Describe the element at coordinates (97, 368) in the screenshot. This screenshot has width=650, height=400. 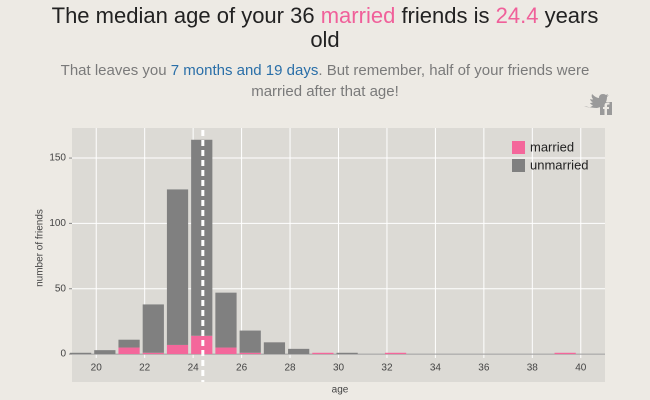
I see `x-tick-label: 20` at that location.